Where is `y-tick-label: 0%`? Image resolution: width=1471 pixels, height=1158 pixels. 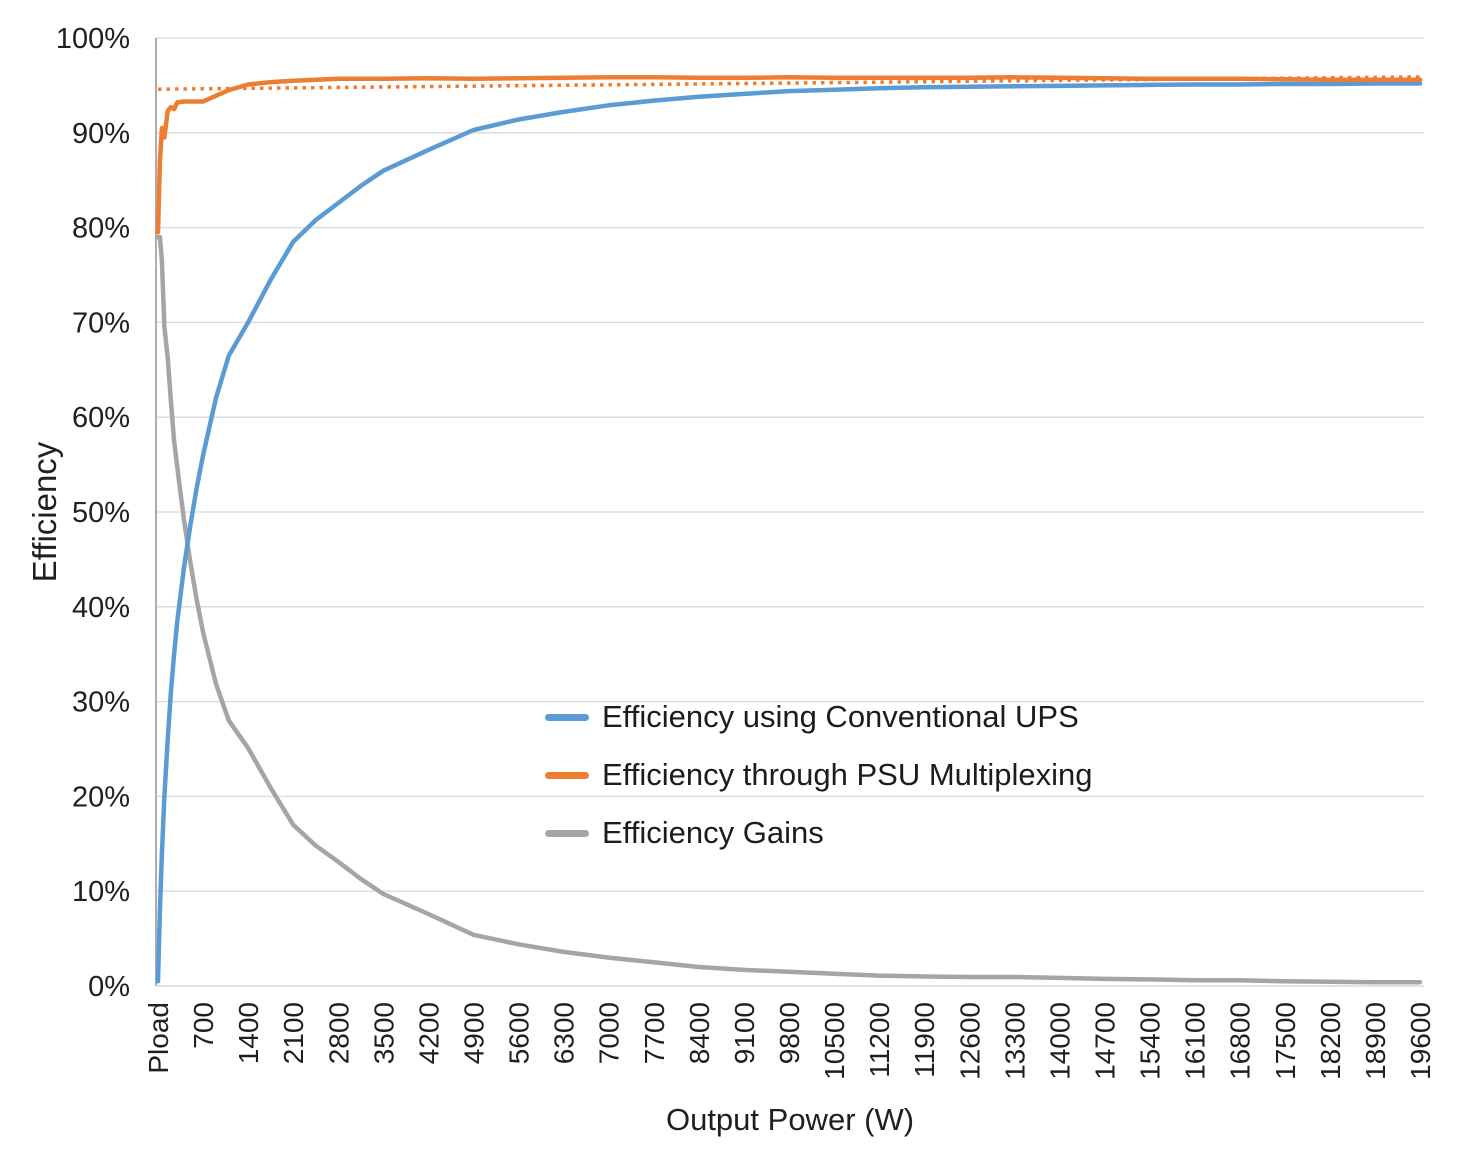
y-tick-label: 0% is located at coordinates (109, 987).